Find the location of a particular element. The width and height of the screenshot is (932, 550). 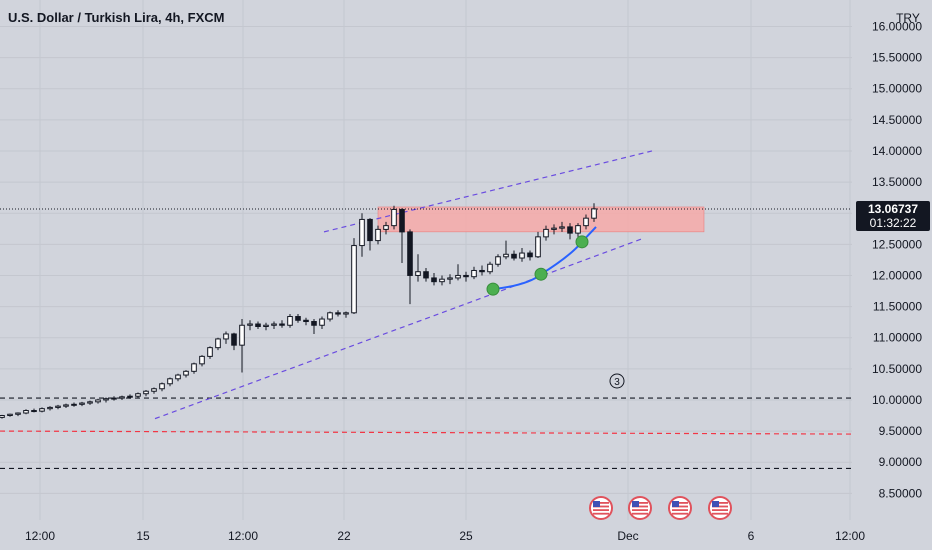

resistance-zone-layer is located at coordinates (541, 219).